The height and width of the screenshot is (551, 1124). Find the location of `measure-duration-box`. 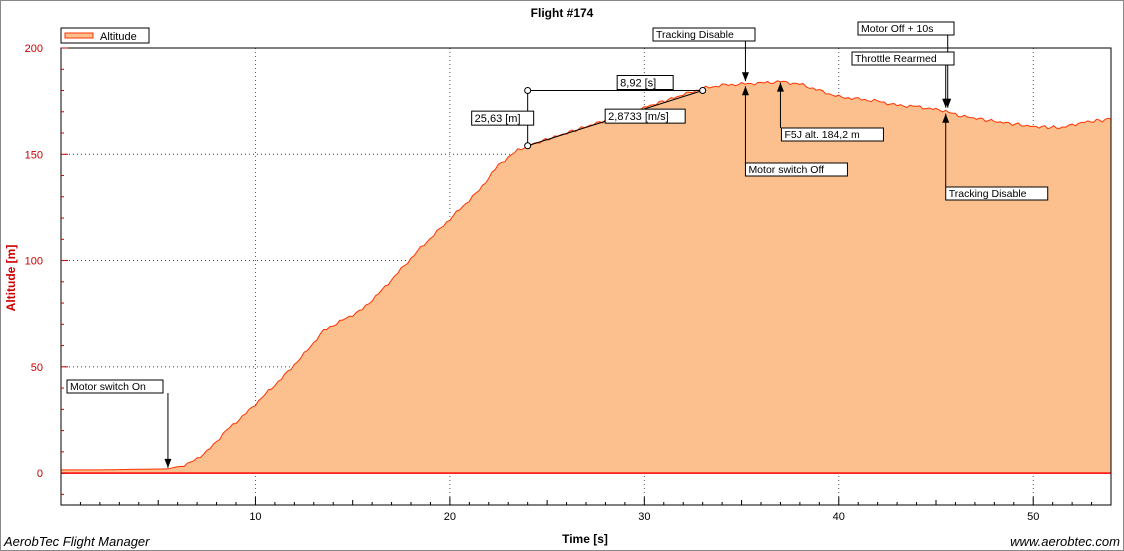

measure-duration-box is located at coordinates (645, 83).